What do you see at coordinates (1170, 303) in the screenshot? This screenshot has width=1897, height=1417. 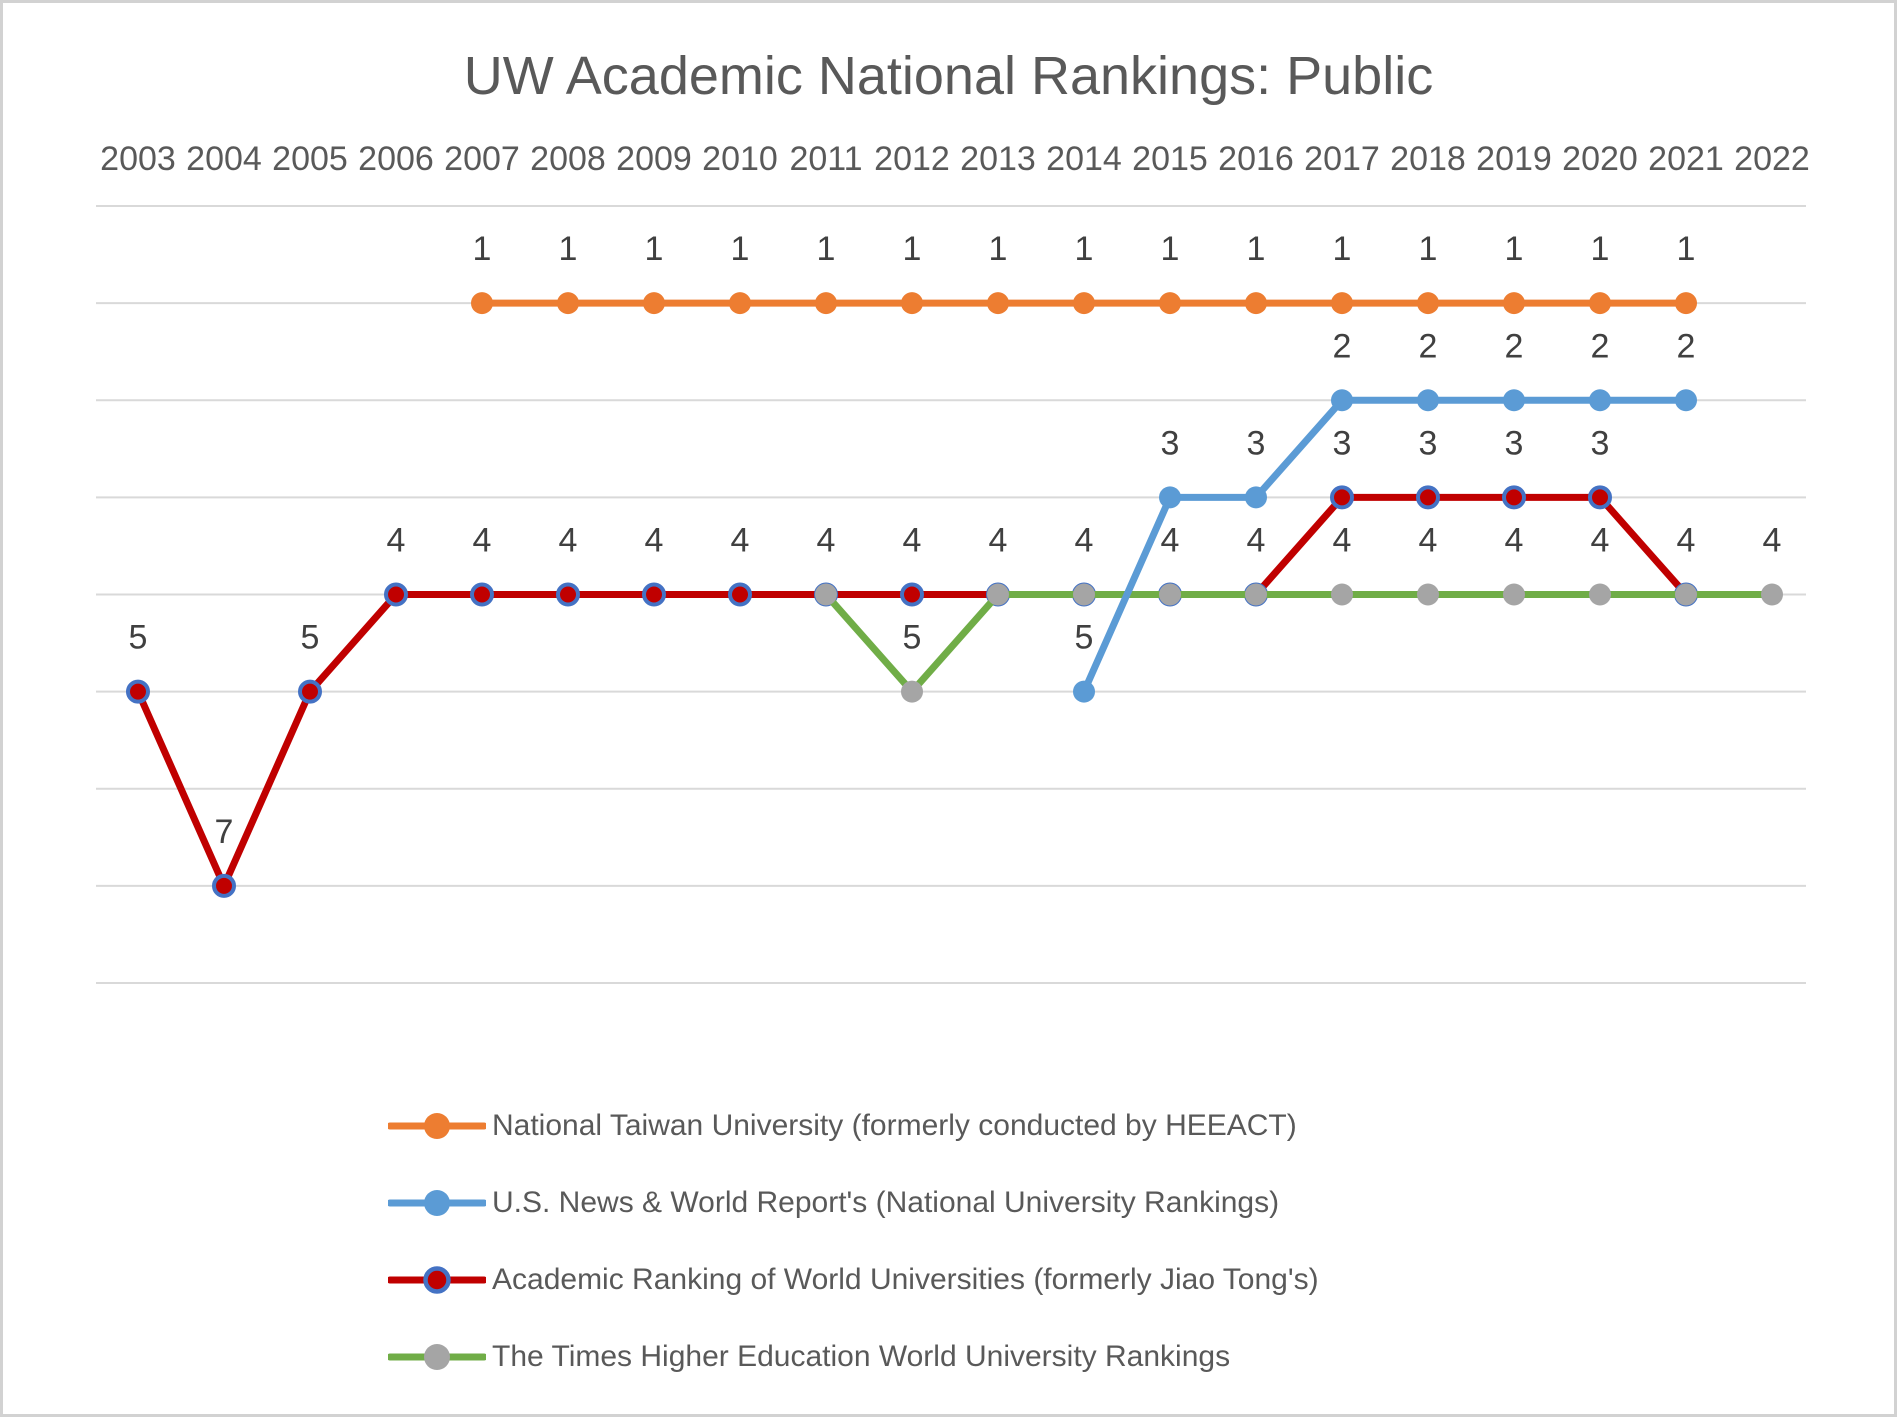 I see `marker-ntu-2015` at bounding box center [1170, 303].